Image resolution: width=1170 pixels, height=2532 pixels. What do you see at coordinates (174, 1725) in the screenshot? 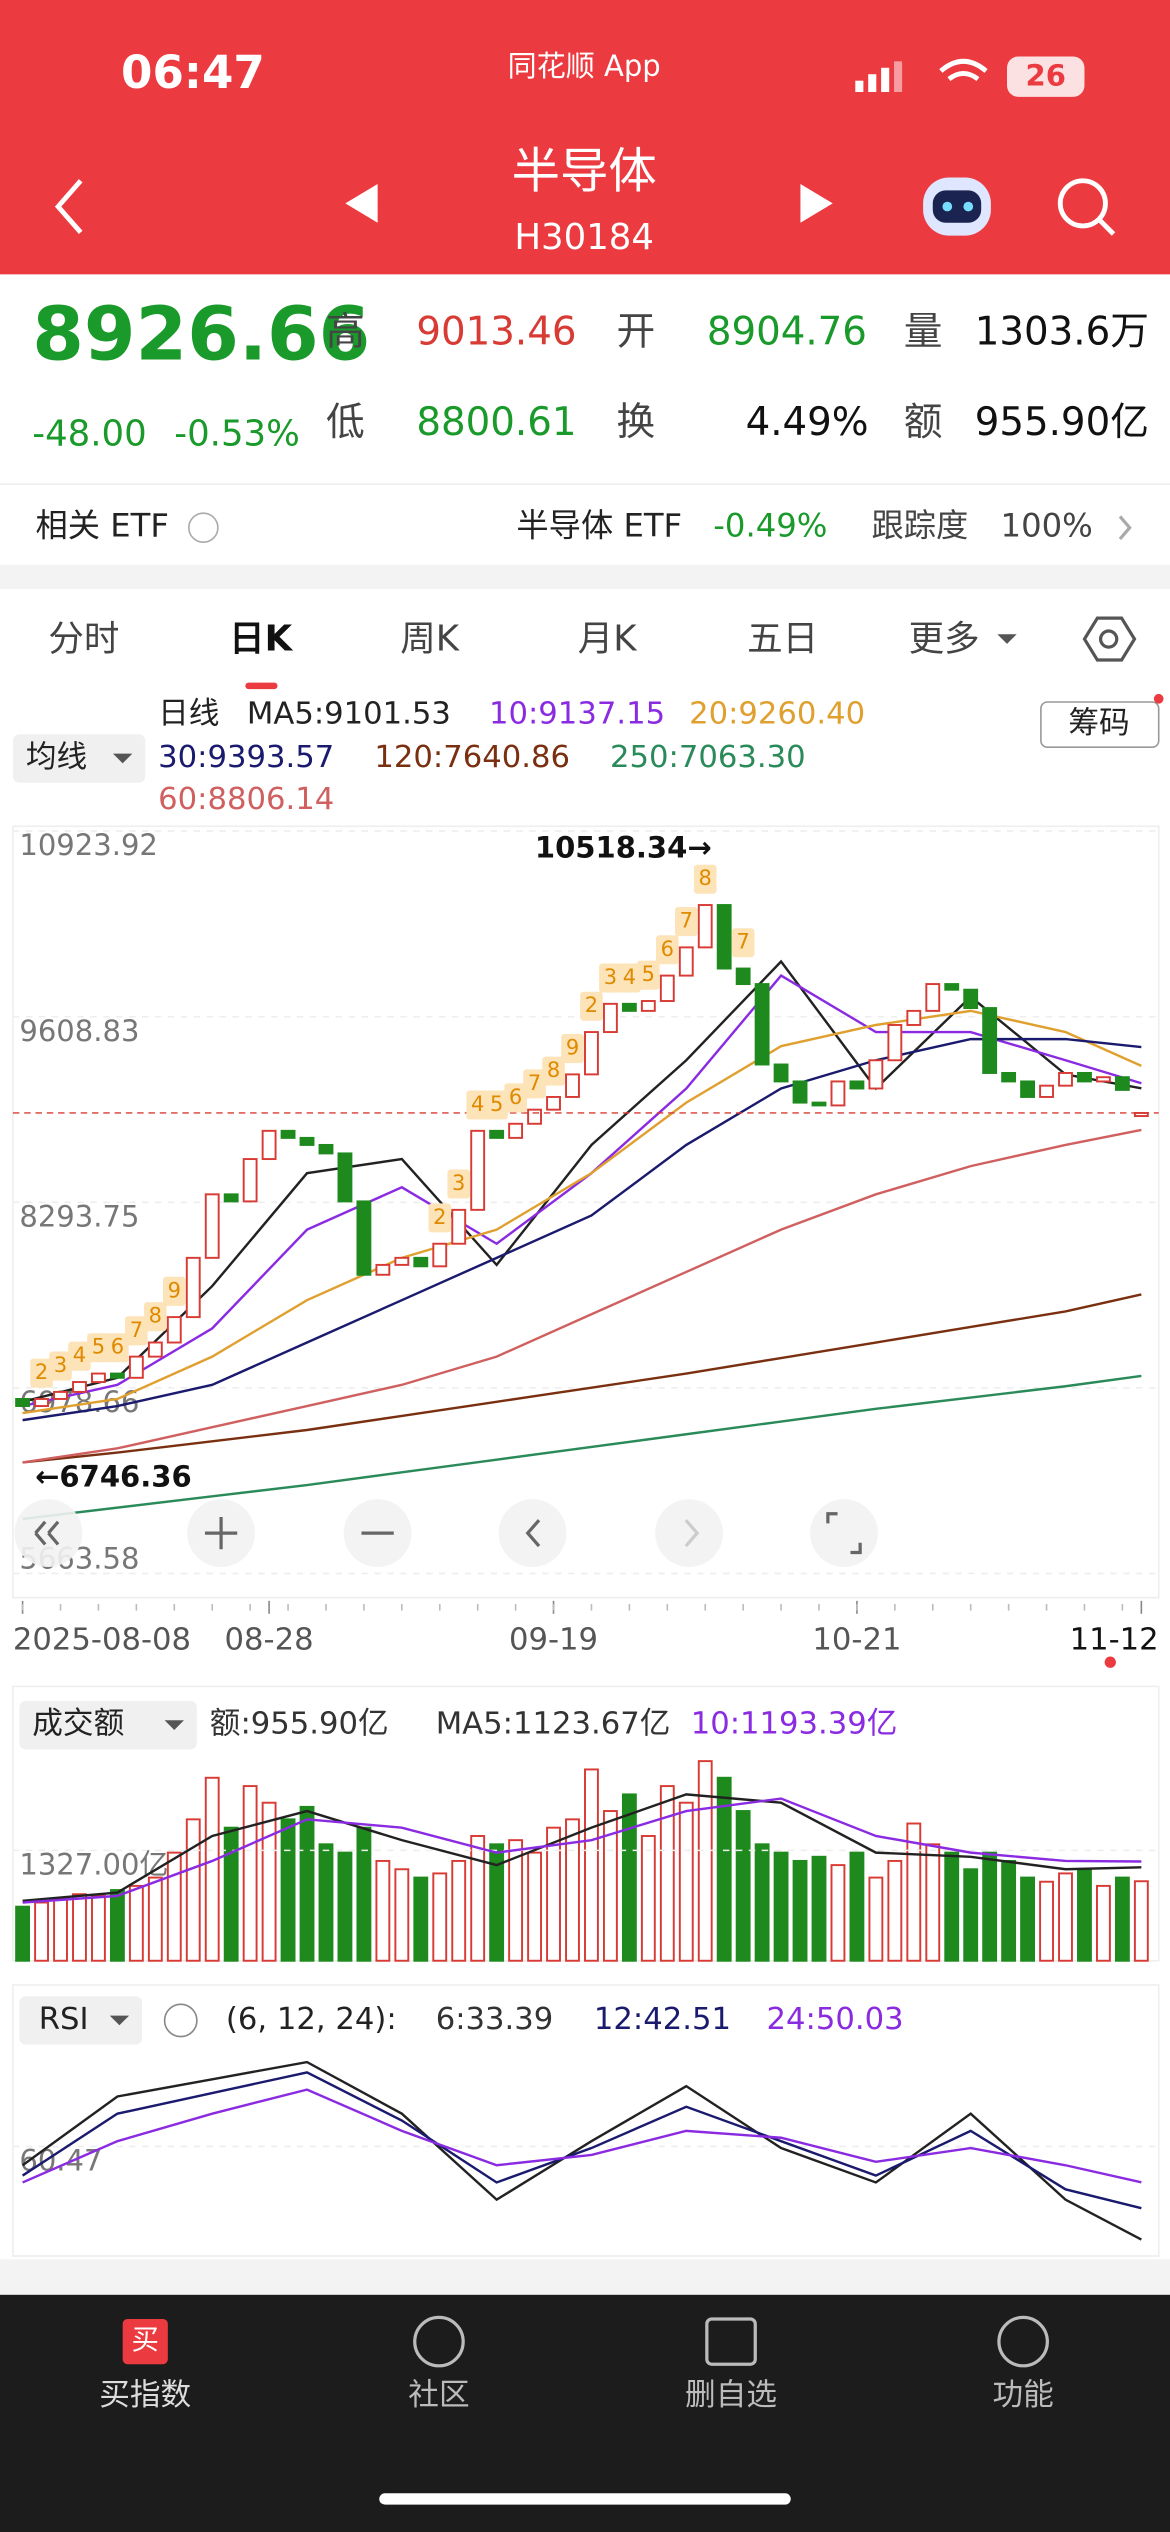
I see `dropdown` at bounding box center [174, 1725].